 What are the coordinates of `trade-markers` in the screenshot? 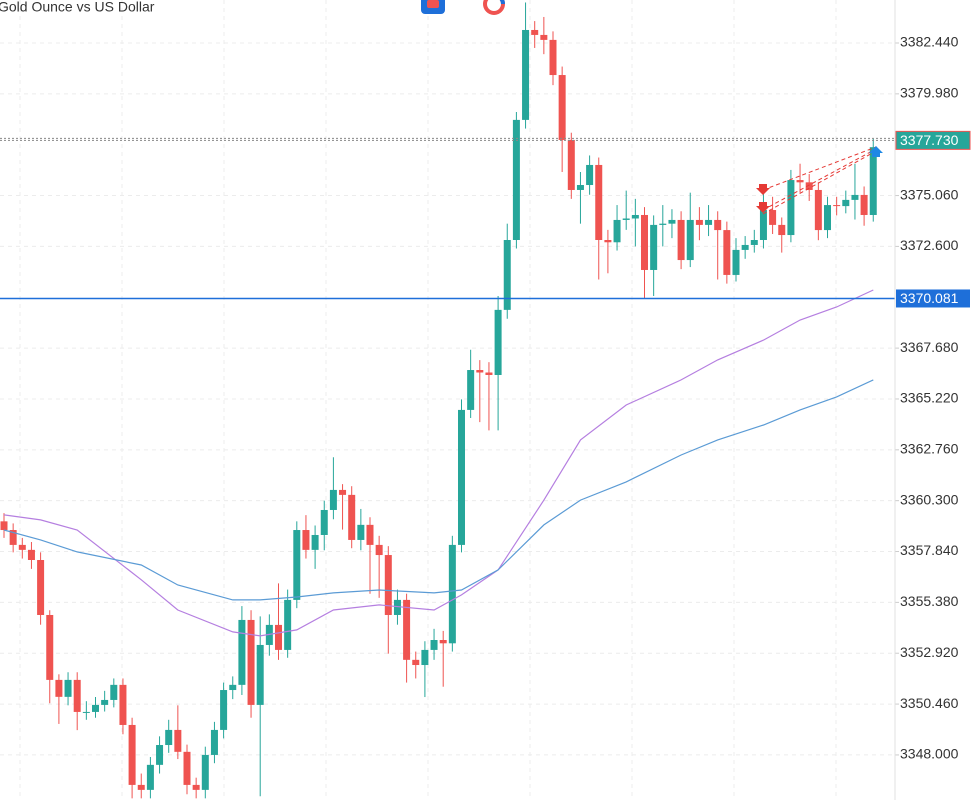 It's located at (819, 180).